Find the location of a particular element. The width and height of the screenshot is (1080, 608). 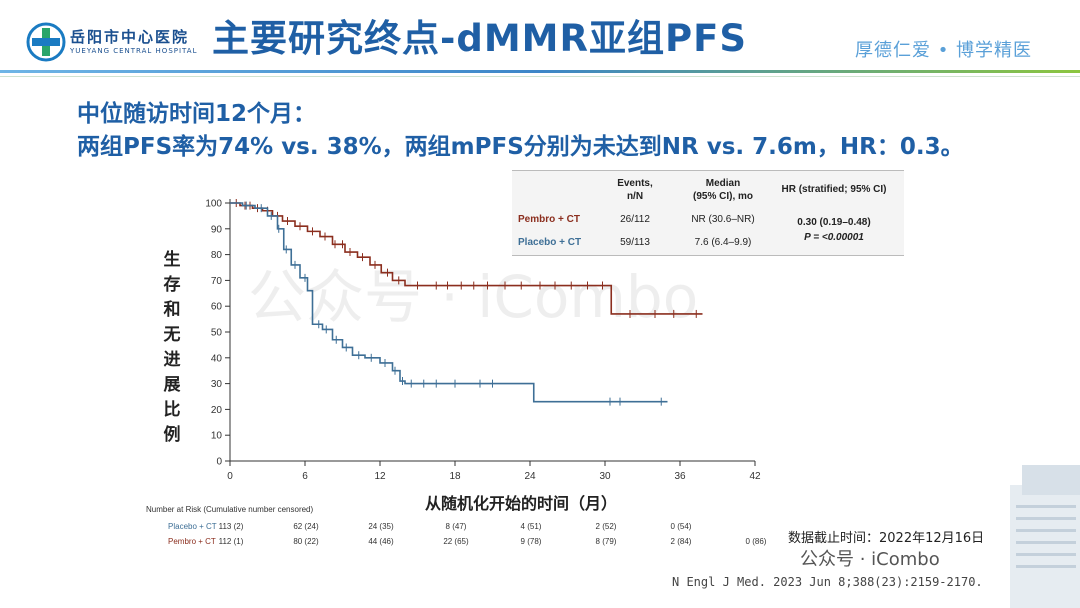

y-tick-label: 90 is located at coordinates (217, 229).